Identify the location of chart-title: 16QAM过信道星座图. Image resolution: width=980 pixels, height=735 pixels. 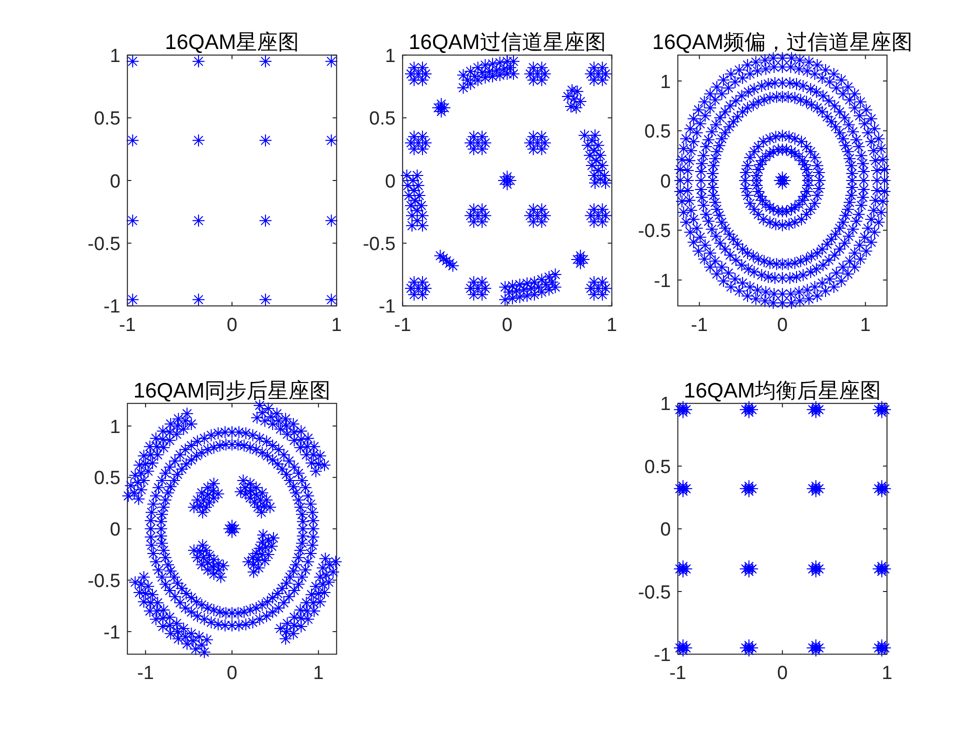
(507, 42).